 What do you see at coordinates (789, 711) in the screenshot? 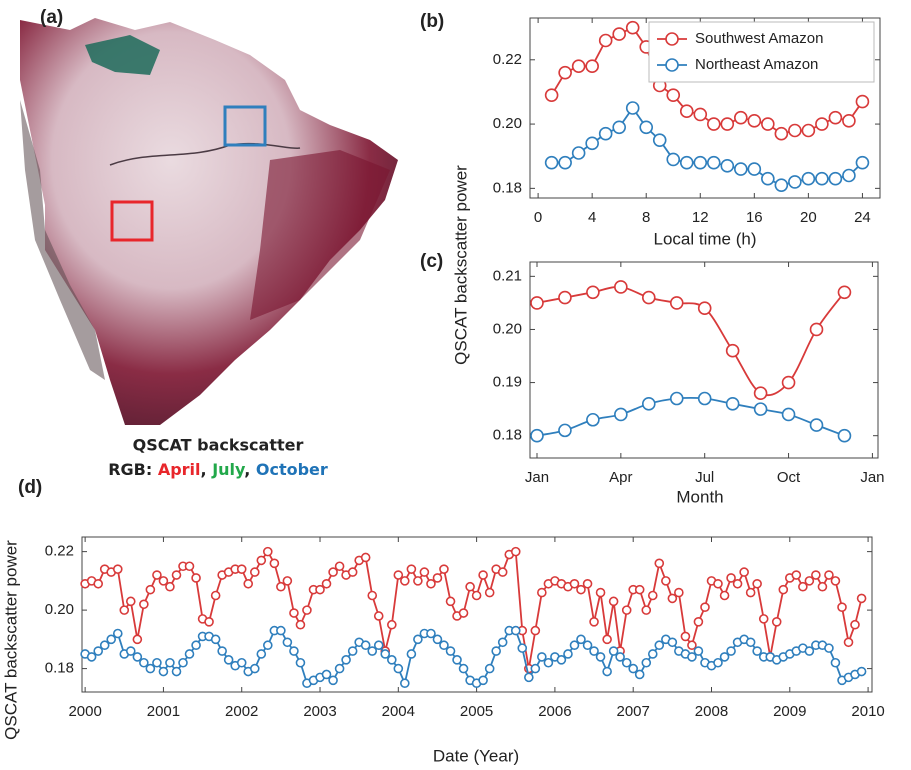
I see `x-tick-label: 2009` at bounding box center [789, 711].